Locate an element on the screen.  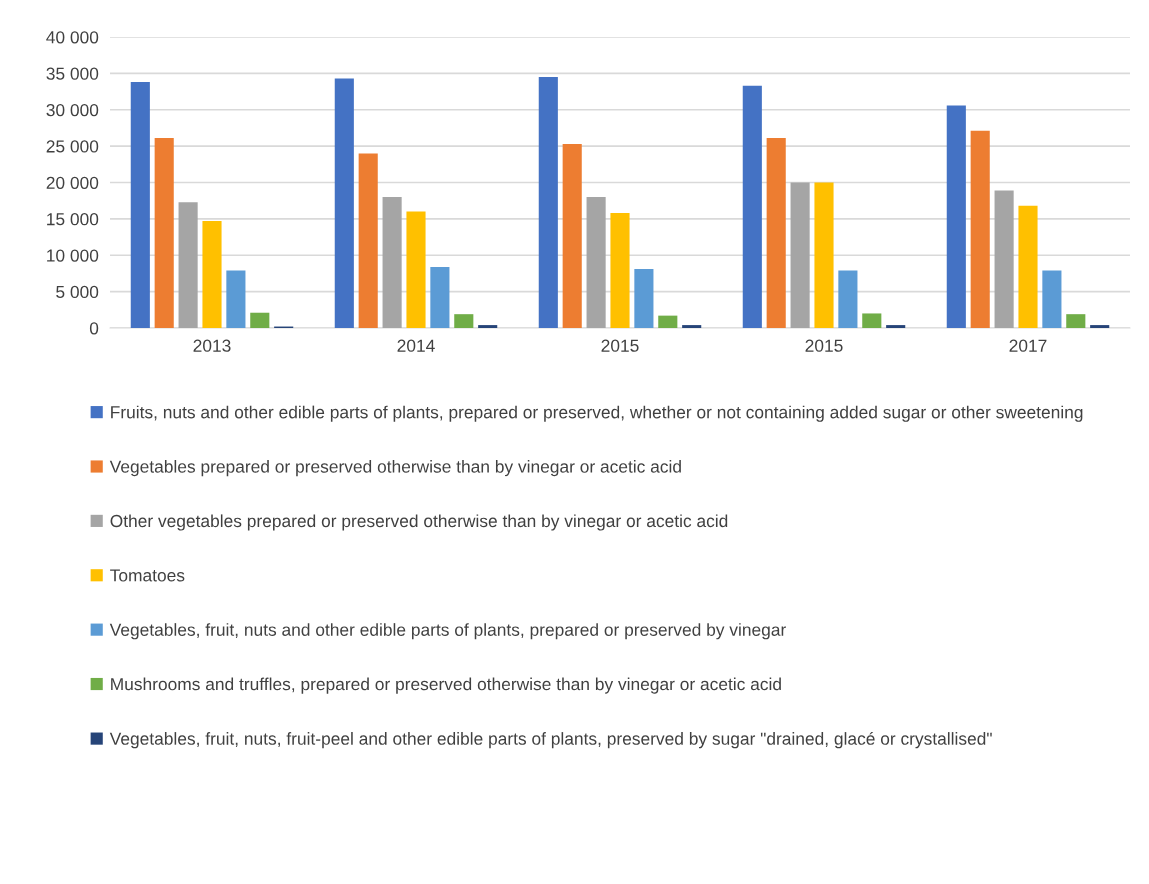
y-tick-label: 25 000 is located at coordinates (72, 146).